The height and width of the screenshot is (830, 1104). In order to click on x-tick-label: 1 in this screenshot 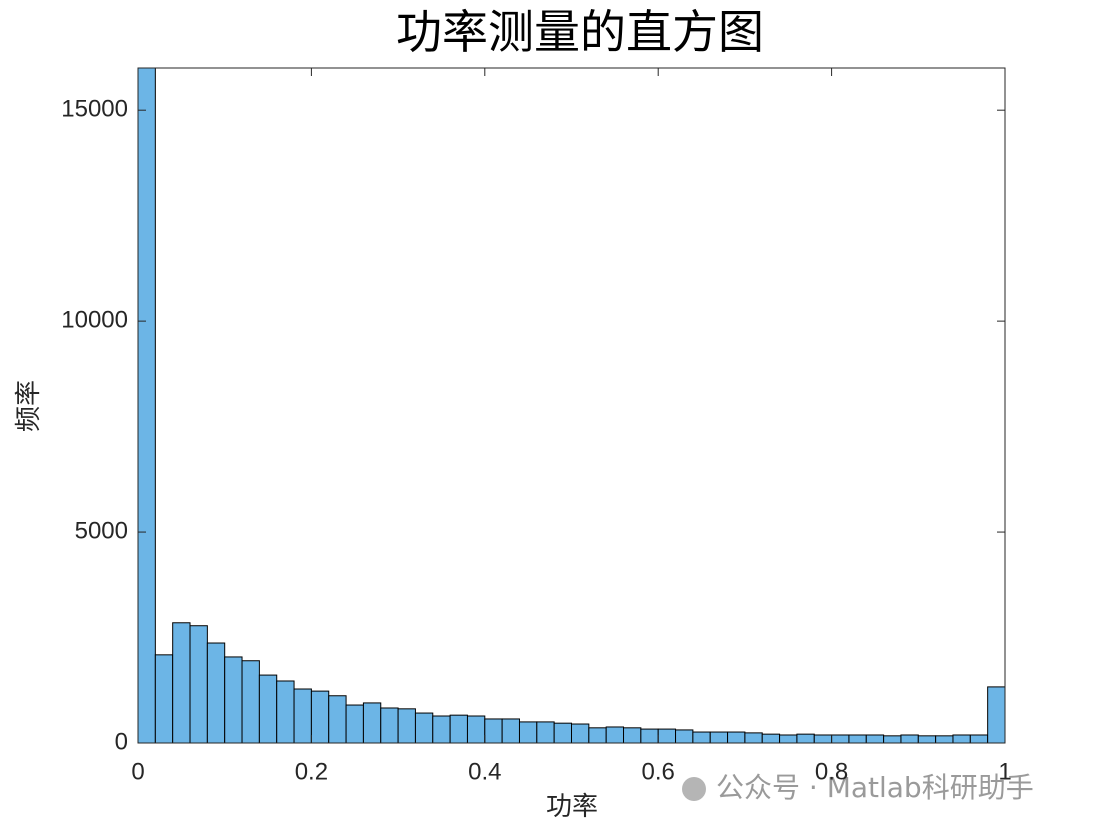, I will do `click(1004, 771)`.